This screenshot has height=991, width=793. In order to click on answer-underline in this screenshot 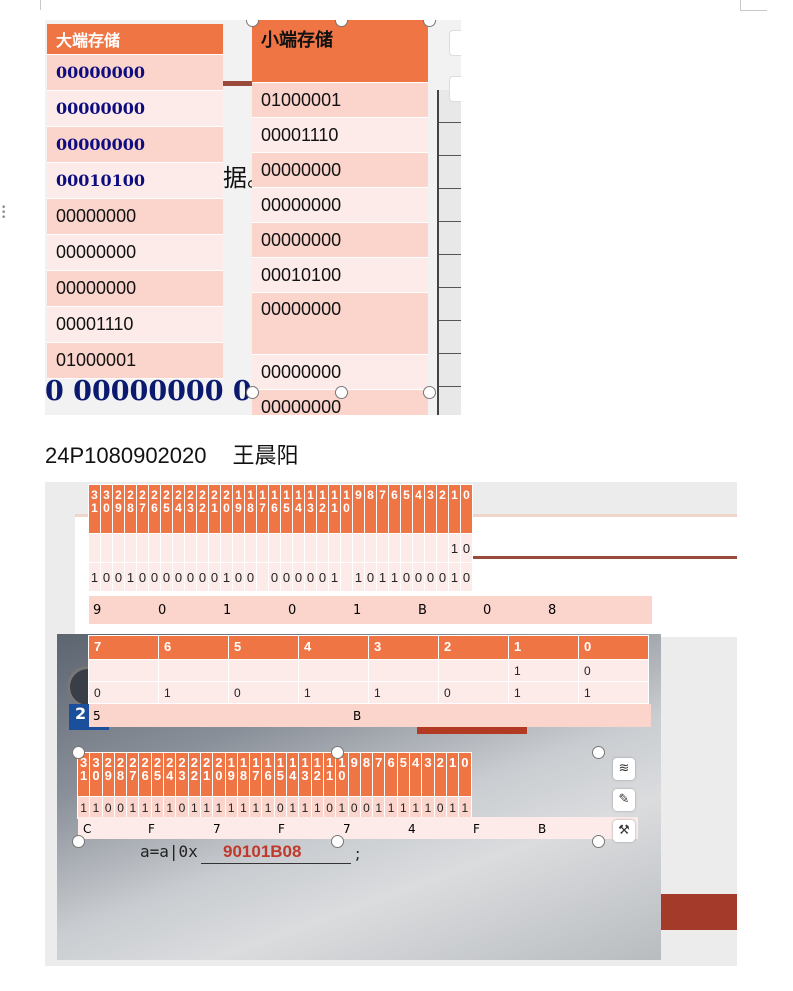, I will do `click(276, 863)`.